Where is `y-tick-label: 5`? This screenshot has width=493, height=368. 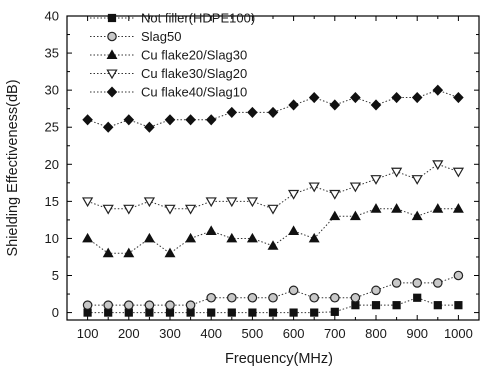 y-tick-label: 5 is located at coordinates (55, 275).